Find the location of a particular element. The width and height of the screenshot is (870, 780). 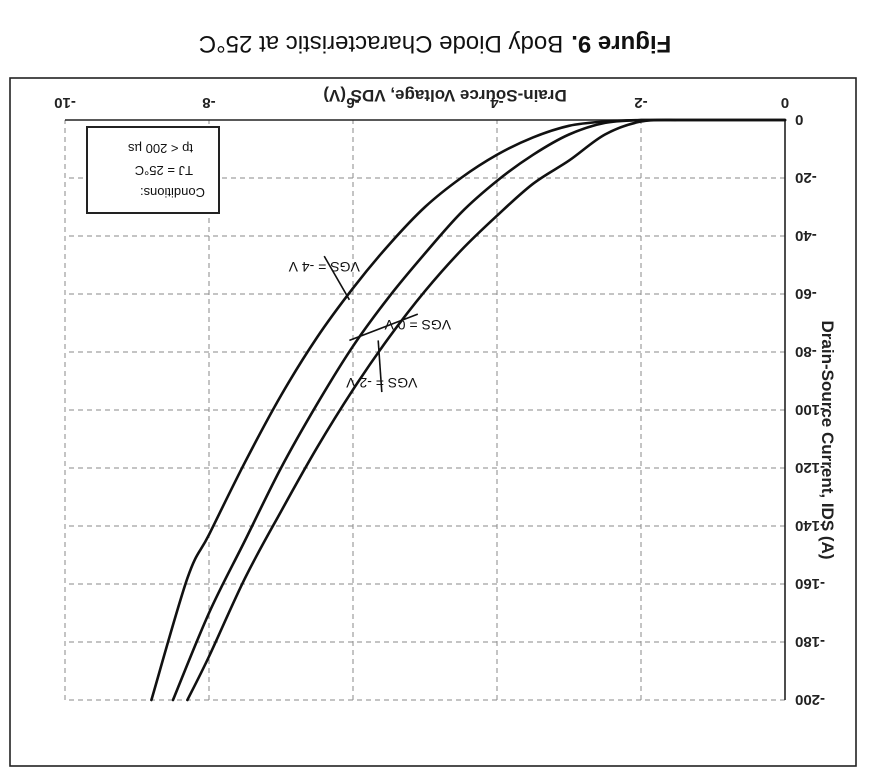

x-tick-label: 0 is located at coordinates (785, 102).